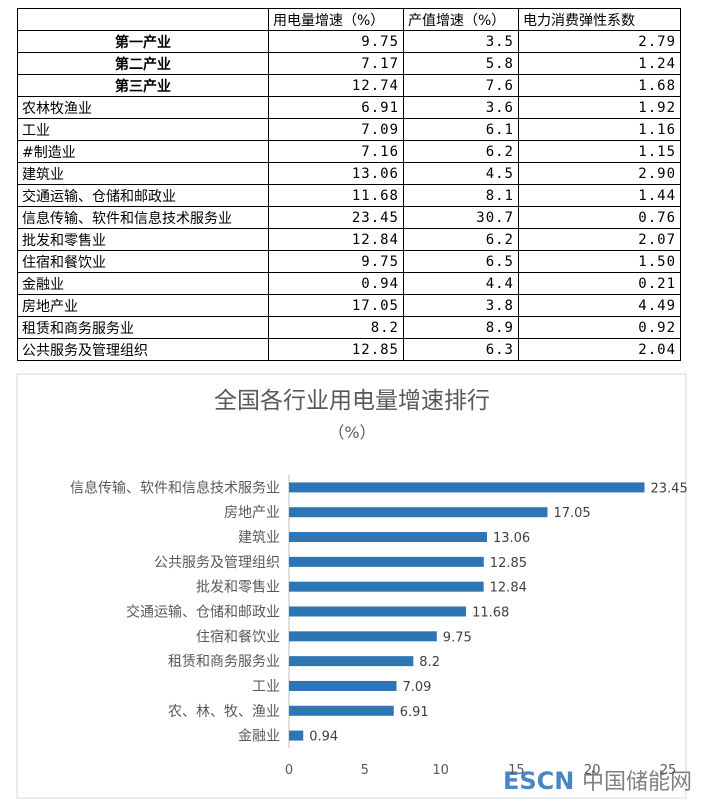 The width and height of the screenshot is (712, 800). I want to click on y-tick-label: 住宿和餐饮业, so click(238, 636).